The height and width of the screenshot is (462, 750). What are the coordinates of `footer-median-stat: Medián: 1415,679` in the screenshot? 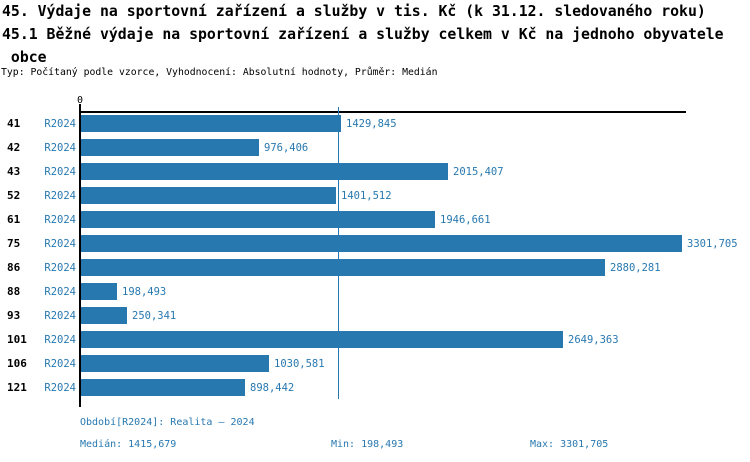 It's located at (128, 444).